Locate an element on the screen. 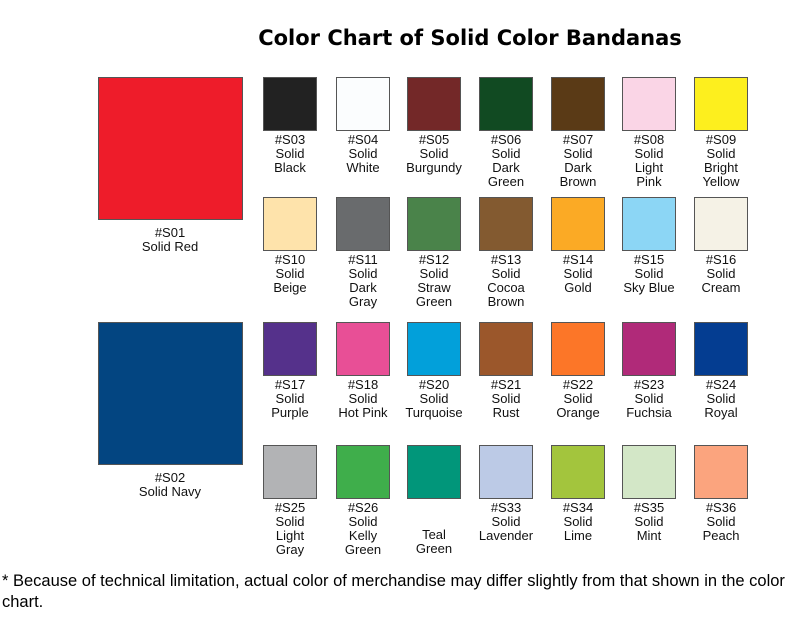  swatch-code: #S25 is located at coordinates (290, 507).